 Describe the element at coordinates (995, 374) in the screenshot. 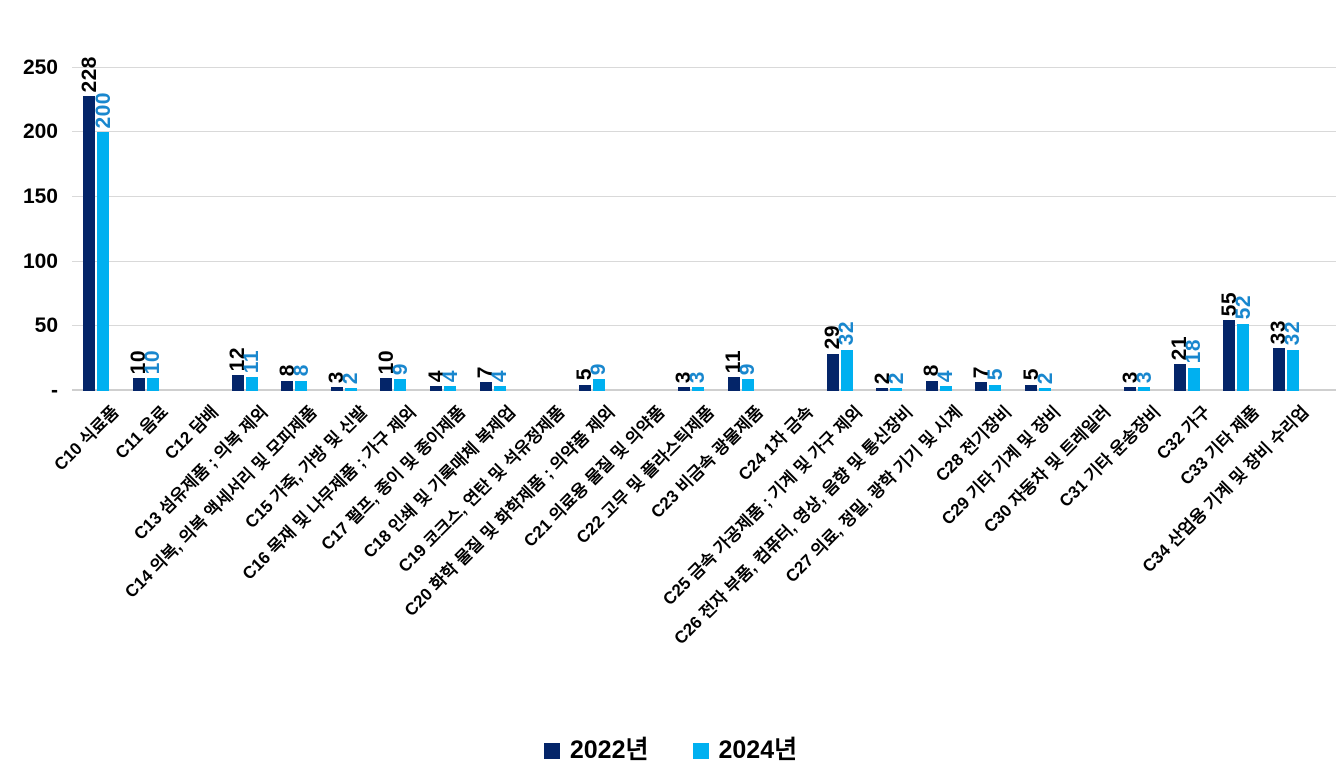

I see `value-label-2024년: 5` at that location.